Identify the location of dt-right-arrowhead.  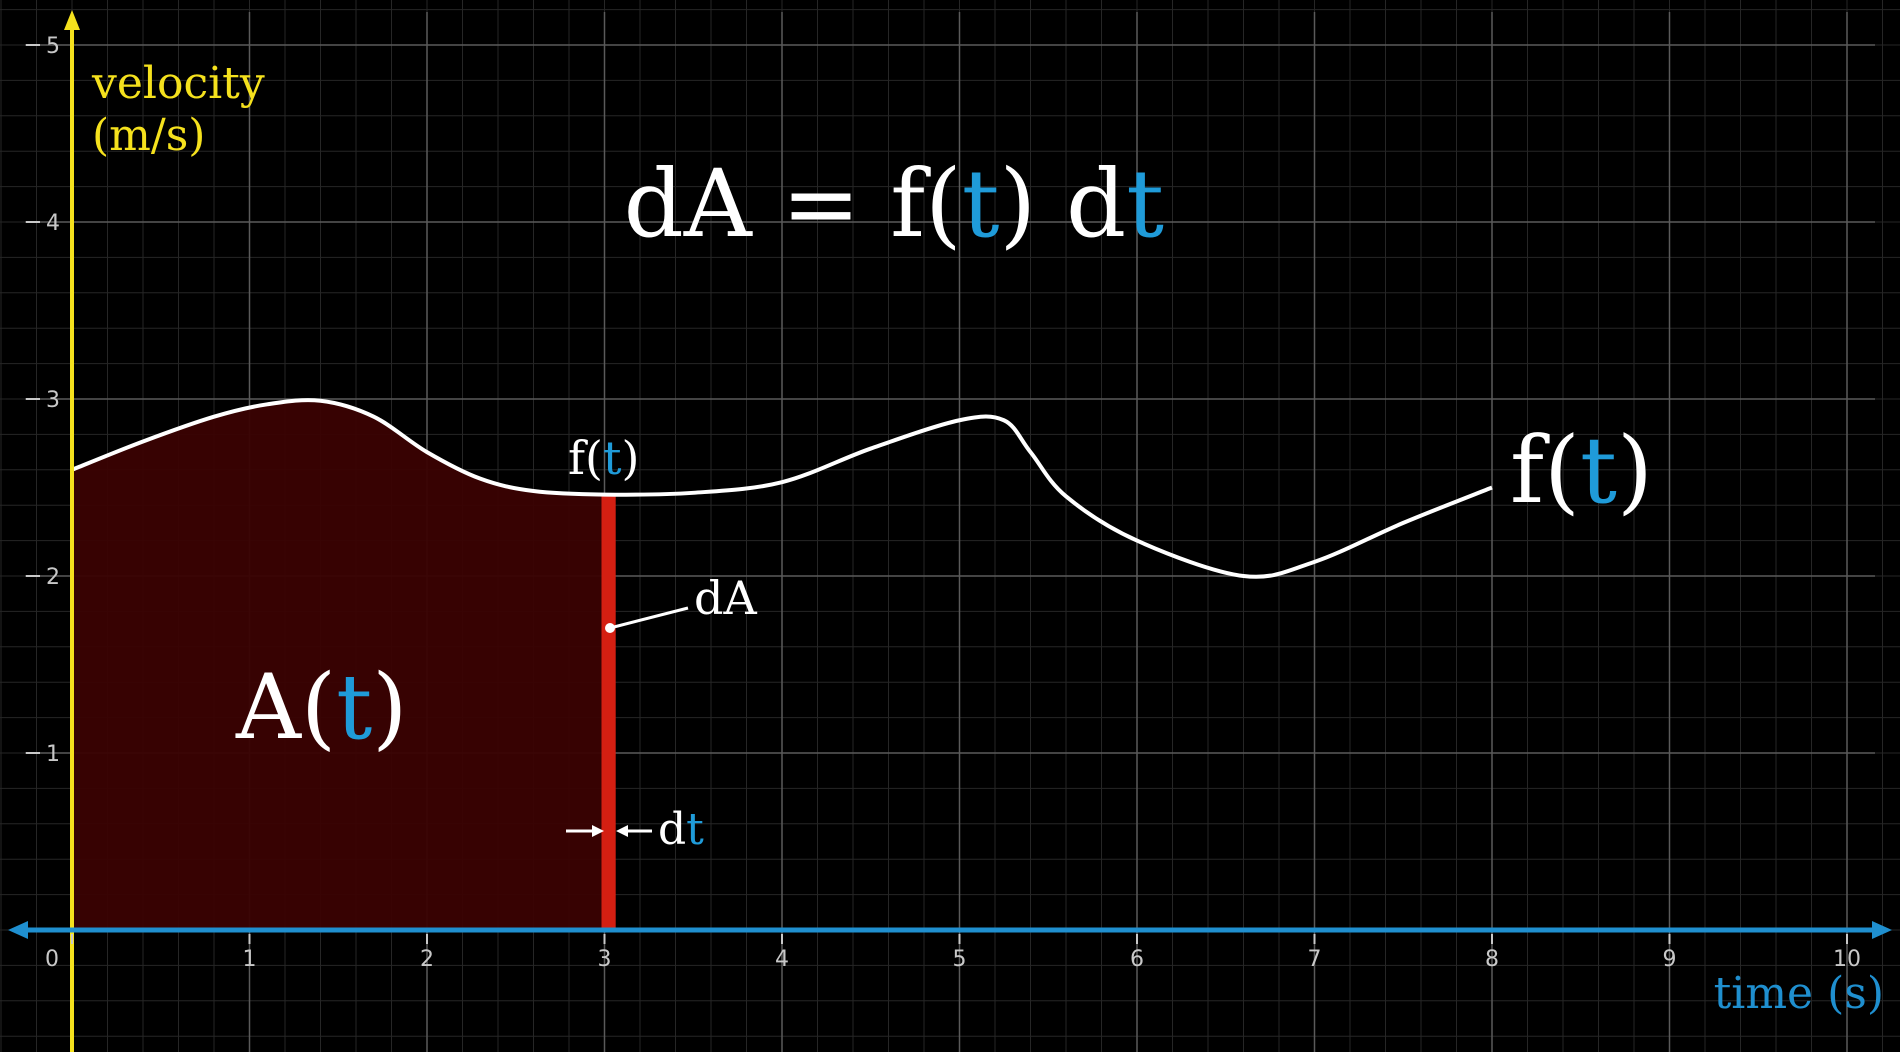
(622, 831).